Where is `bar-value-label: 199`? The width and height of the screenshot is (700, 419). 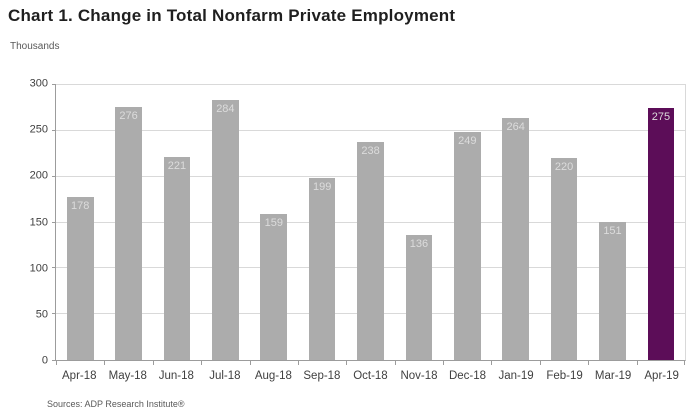 bar-value-label: 199 is located at coordinates (322, 186).